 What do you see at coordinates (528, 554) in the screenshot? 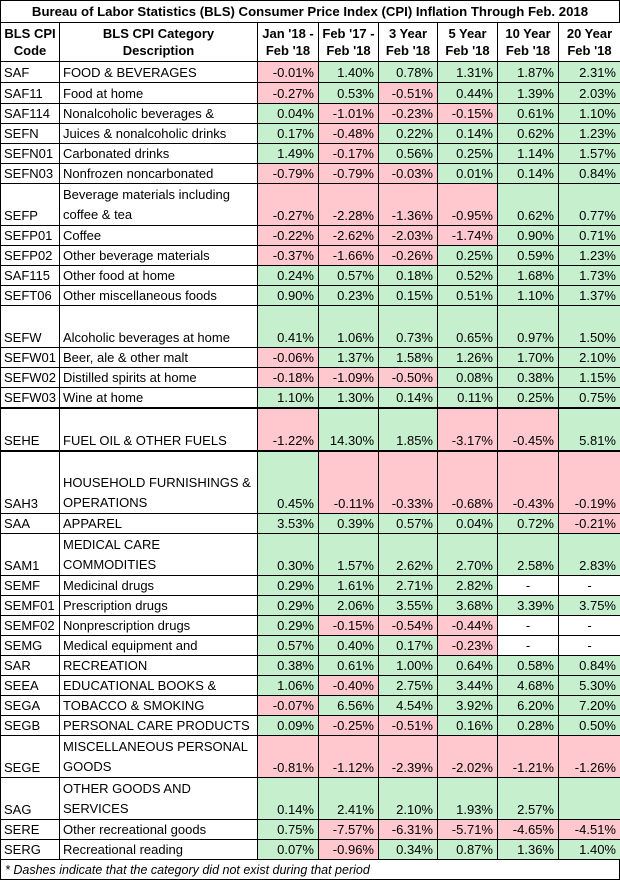
I see `cell-value: 2.58%` at bounding box center [528, 554].